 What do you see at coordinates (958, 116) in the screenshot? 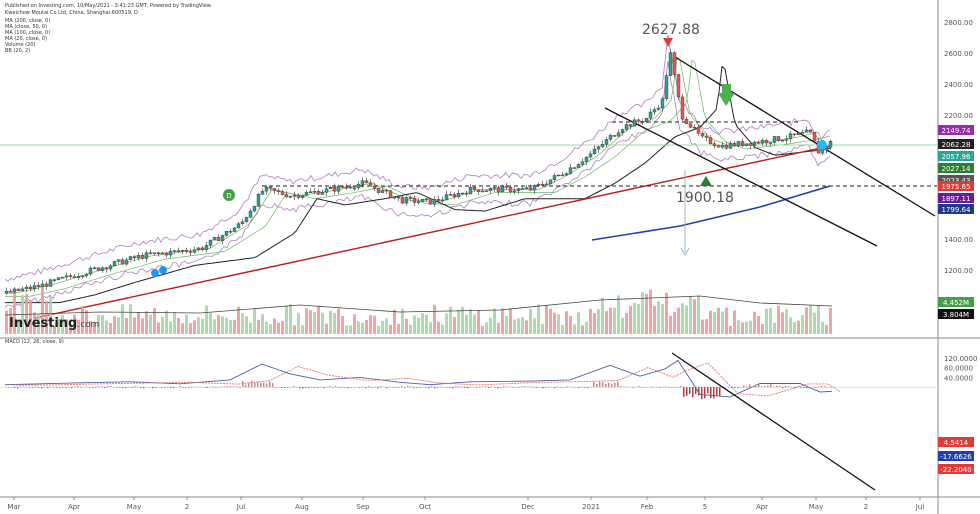
I see `price-tick-label: 2200.00` at bounding box center [958, 116].